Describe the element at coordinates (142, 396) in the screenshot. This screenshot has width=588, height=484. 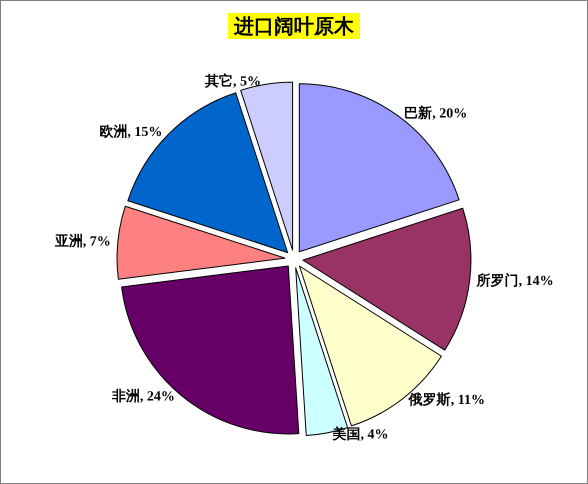
I see `slice-label: 非洲, 24%` at that location.